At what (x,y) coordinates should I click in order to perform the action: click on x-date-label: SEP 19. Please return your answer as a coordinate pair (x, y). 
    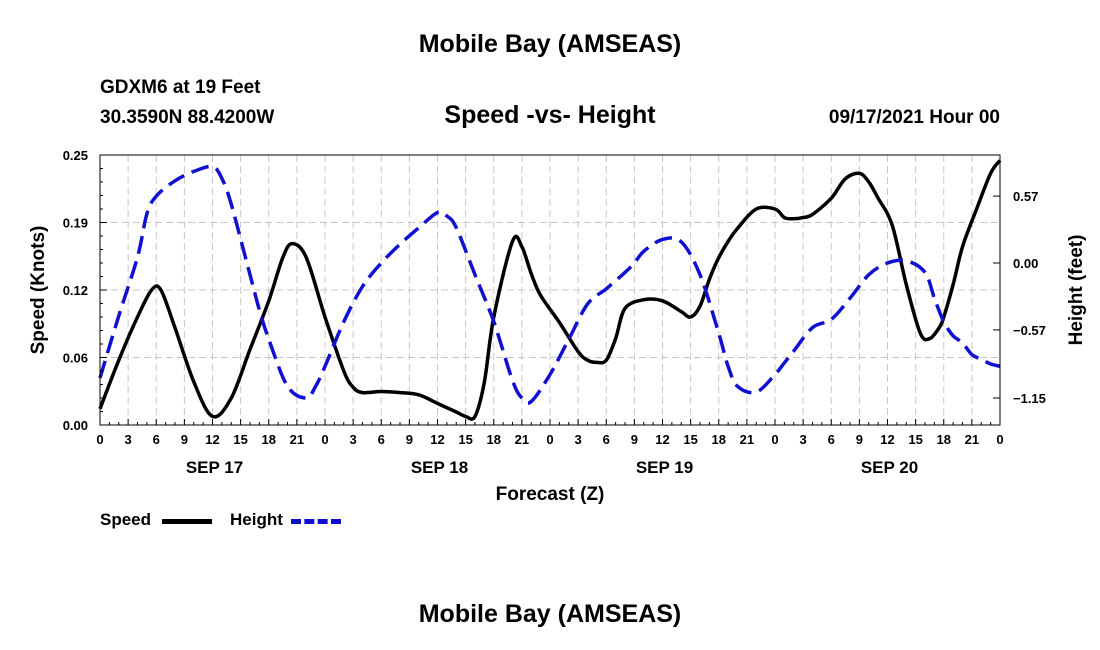
    Looking at the image, I should click on (664, 467).